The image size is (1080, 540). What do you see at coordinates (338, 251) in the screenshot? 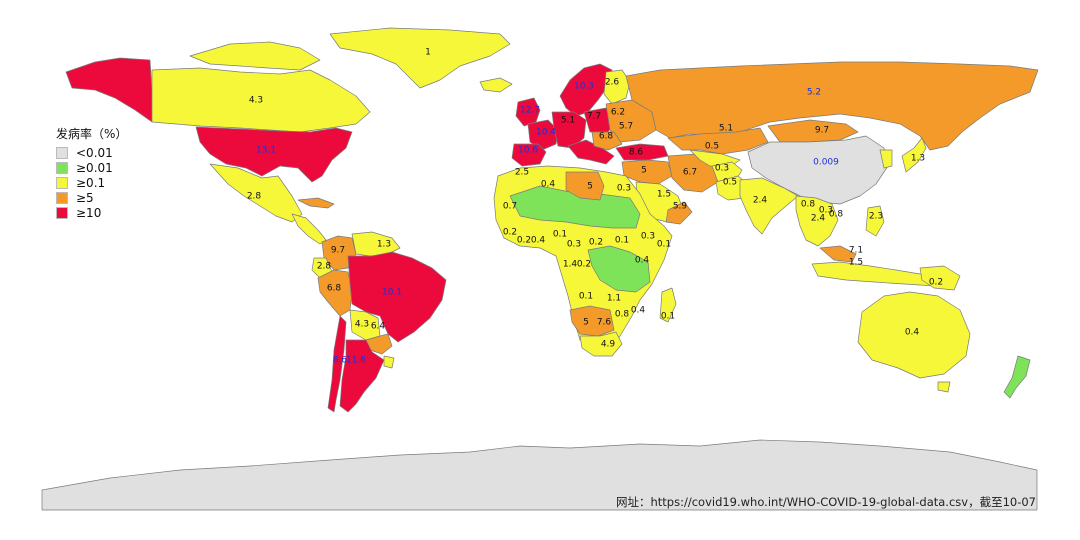
I see `map-value-label: 9.7` at bounding box center [338, 251].